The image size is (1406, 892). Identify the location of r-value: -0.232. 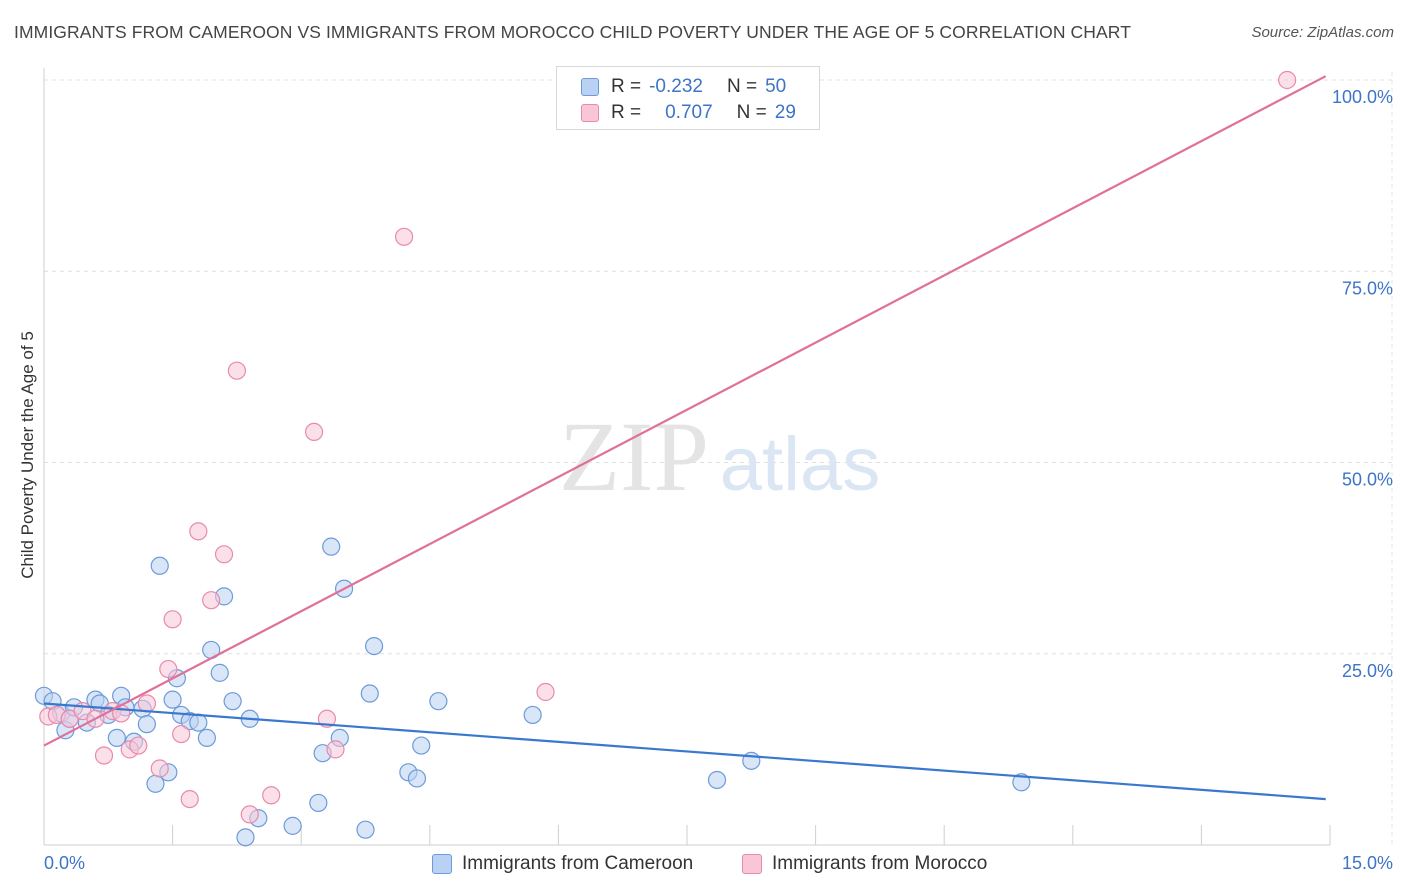
(676, 86).